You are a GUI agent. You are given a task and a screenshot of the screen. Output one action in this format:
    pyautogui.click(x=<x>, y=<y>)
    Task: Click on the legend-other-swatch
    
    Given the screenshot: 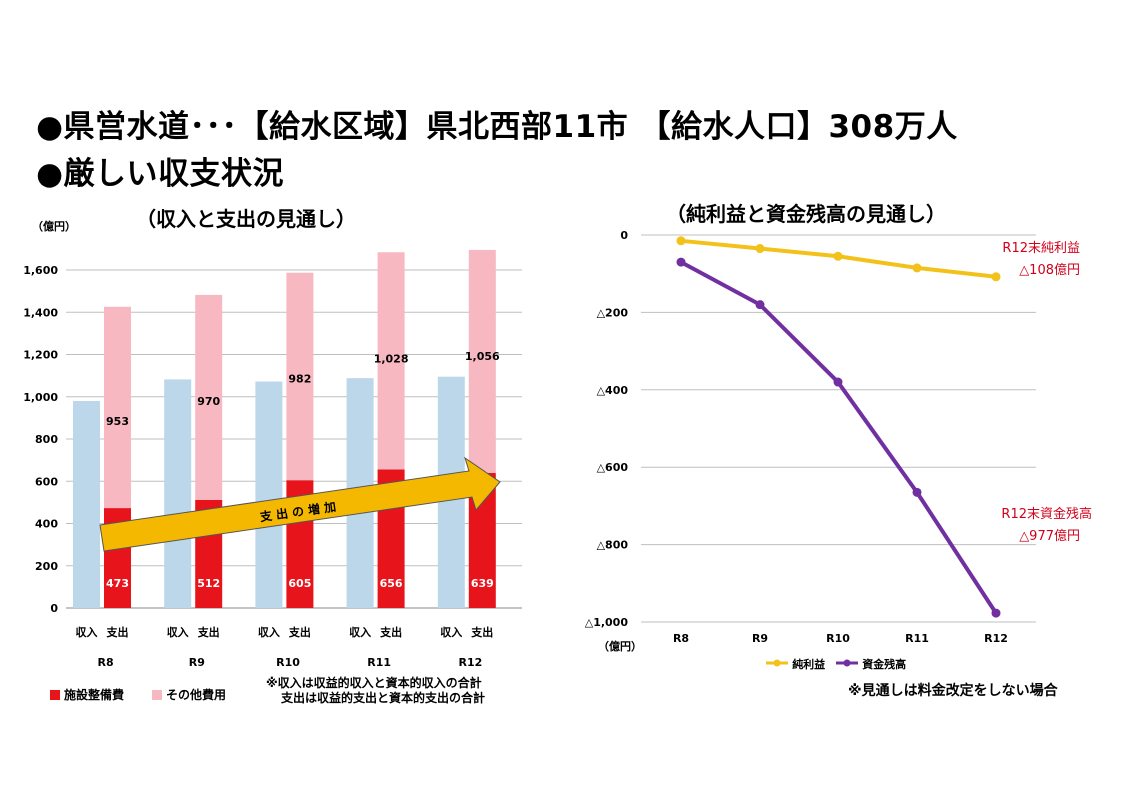 What is the action you would take?
    pyautogui.click(x=157, y=695)
    